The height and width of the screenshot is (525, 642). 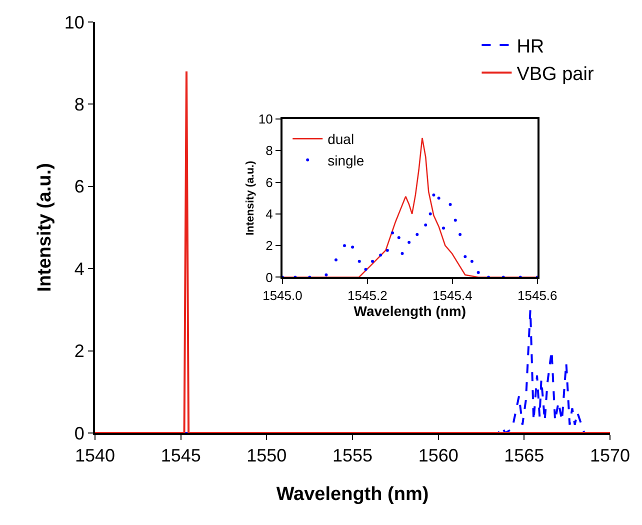 What do you see at coordinates (537, 295) in the screenshot?
I see `x-tick-label: 1545.6` at bounding box center [537, 295].